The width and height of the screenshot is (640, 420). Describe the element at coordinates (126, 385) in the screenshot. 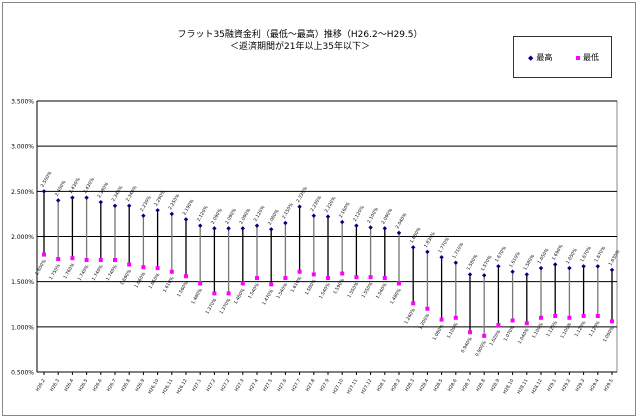

I see `x-tick-label: H26.8` at that location.